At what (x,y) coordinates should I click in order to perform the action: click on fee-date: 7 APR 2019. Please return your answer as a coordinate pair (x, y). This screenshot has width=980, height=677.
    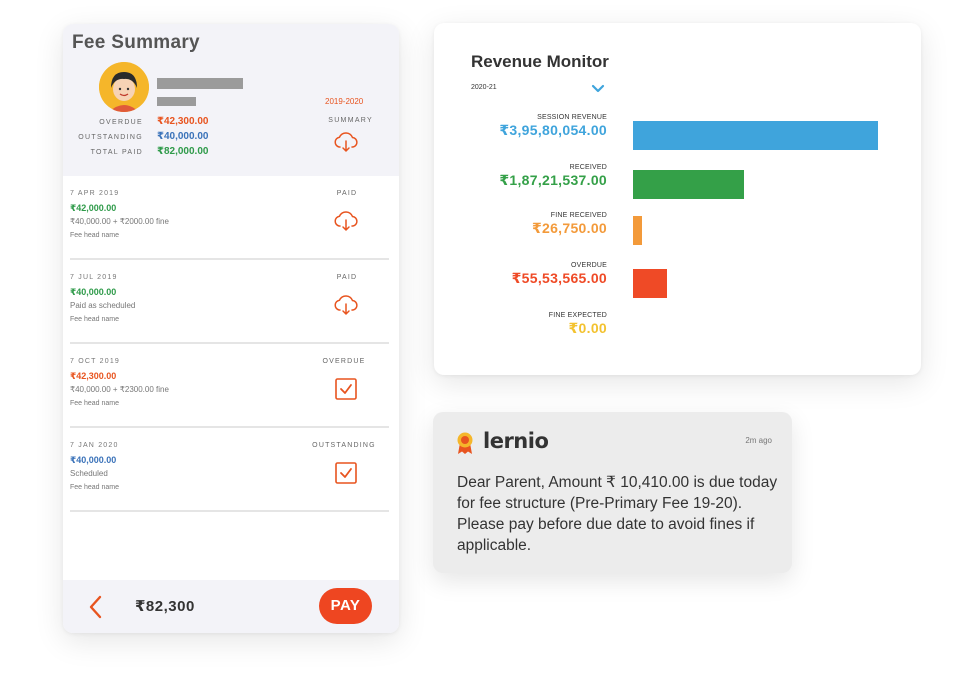
    Looking at the image, I should click on (95, 193).